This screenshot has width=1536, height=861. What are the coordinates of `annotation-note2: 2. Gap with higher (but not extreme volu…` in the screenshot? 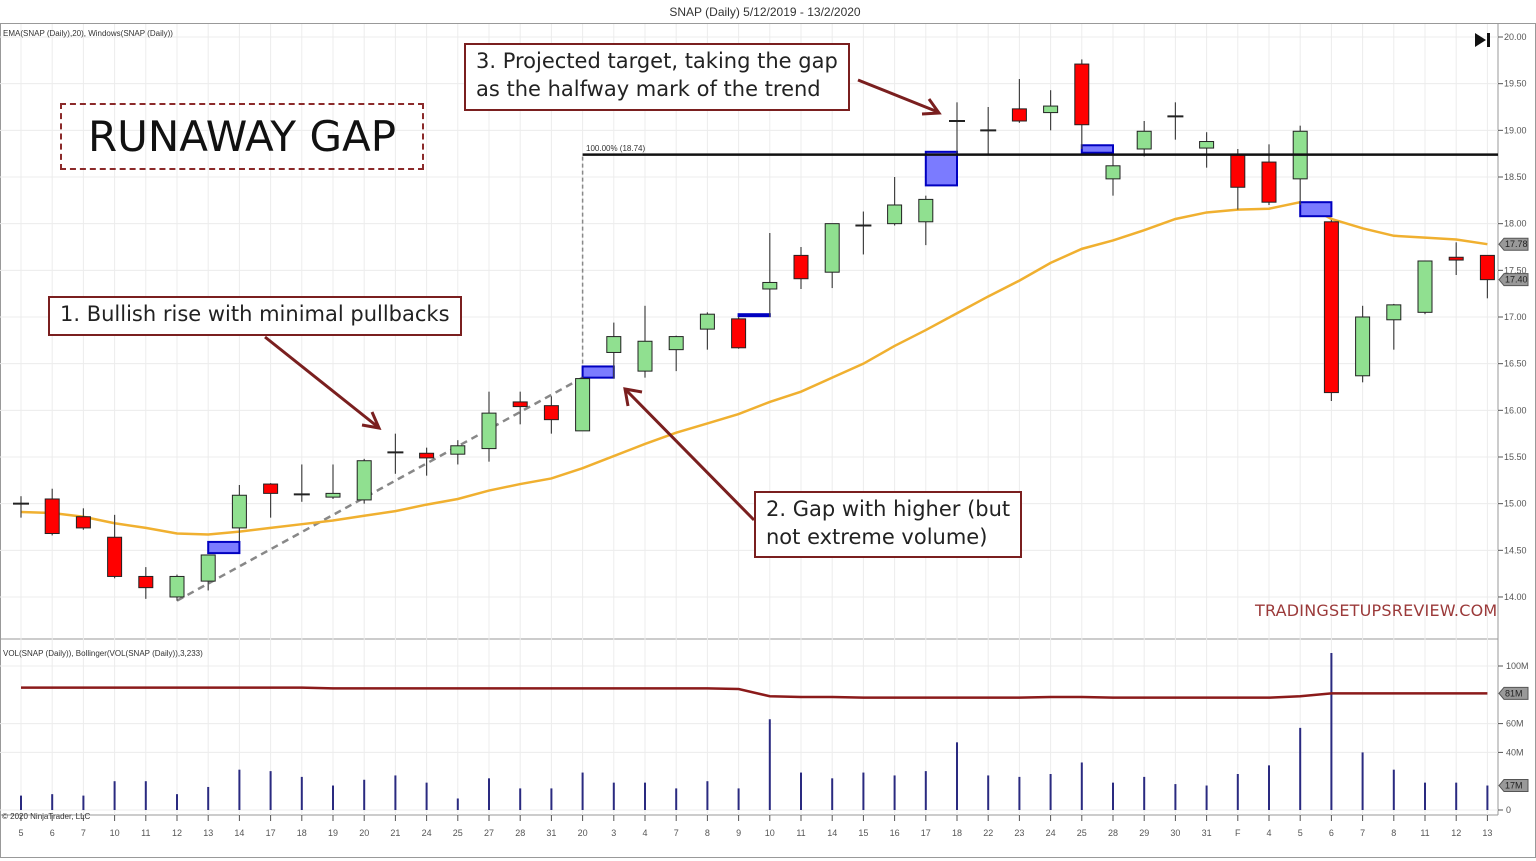 It's located at (888, 524).